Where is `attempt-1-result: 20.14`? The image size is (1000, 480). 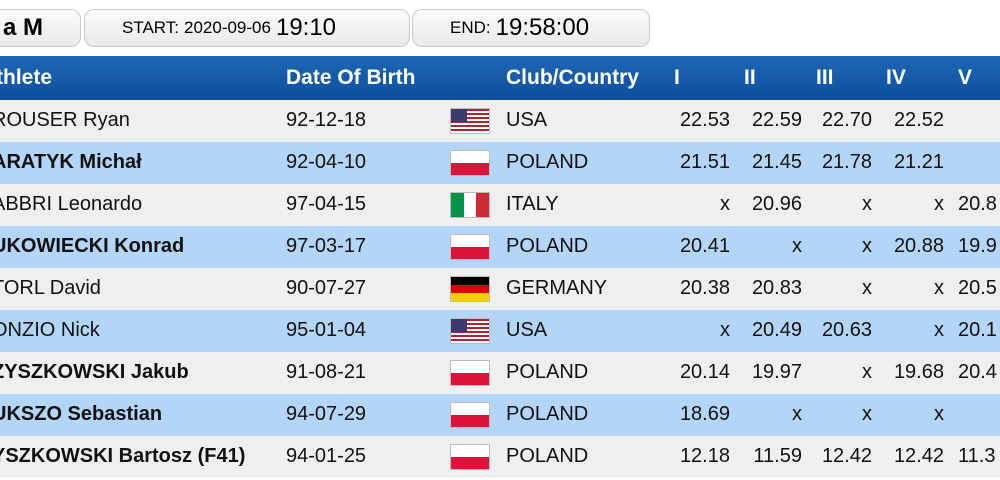
attempt-1-result: 20.14 is located at coordinates (704, 372).